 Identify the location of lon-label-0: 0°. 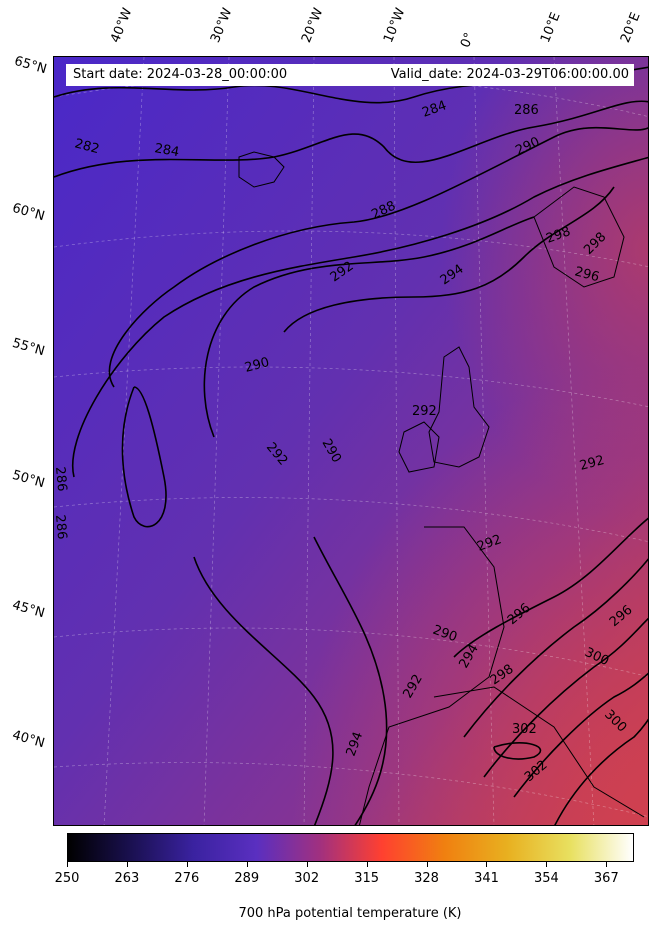
(468, 40).